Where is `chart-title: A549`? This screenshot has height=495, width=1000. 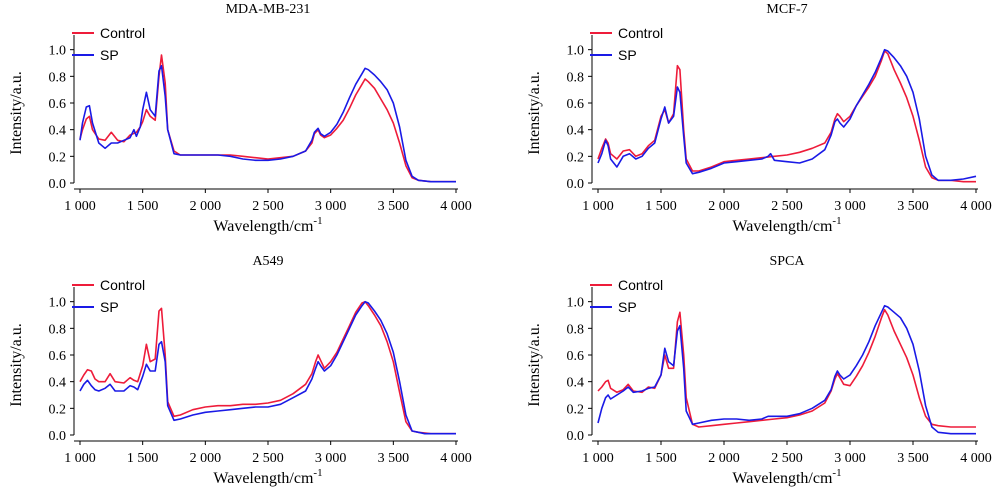 chart-title: A549 is located at coordinates (267, 261).